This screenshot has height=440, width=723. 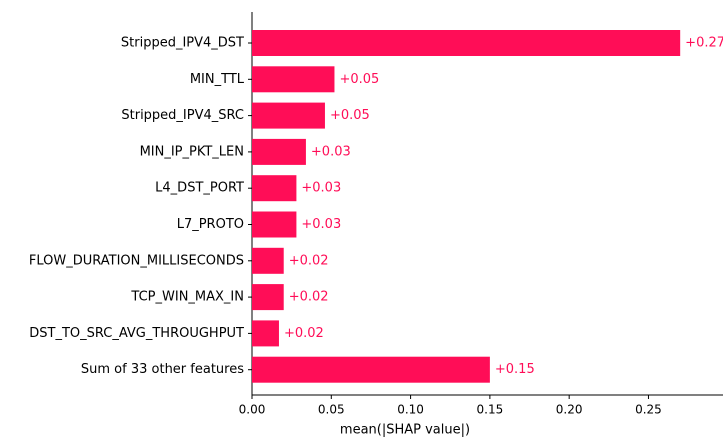 What do you see at coordinates (136, 260) in the screenshot?
I see `y-tick-label: FLOW_DURATION_MILLISECONDS` at bounding box center [136, 260].